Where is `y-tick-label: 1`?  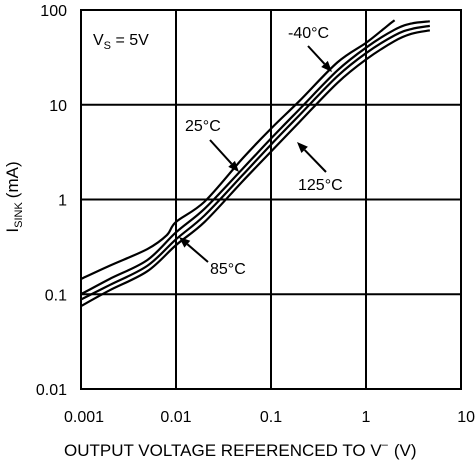 y-tick-label: 1 is located at coordinates (62, 201).